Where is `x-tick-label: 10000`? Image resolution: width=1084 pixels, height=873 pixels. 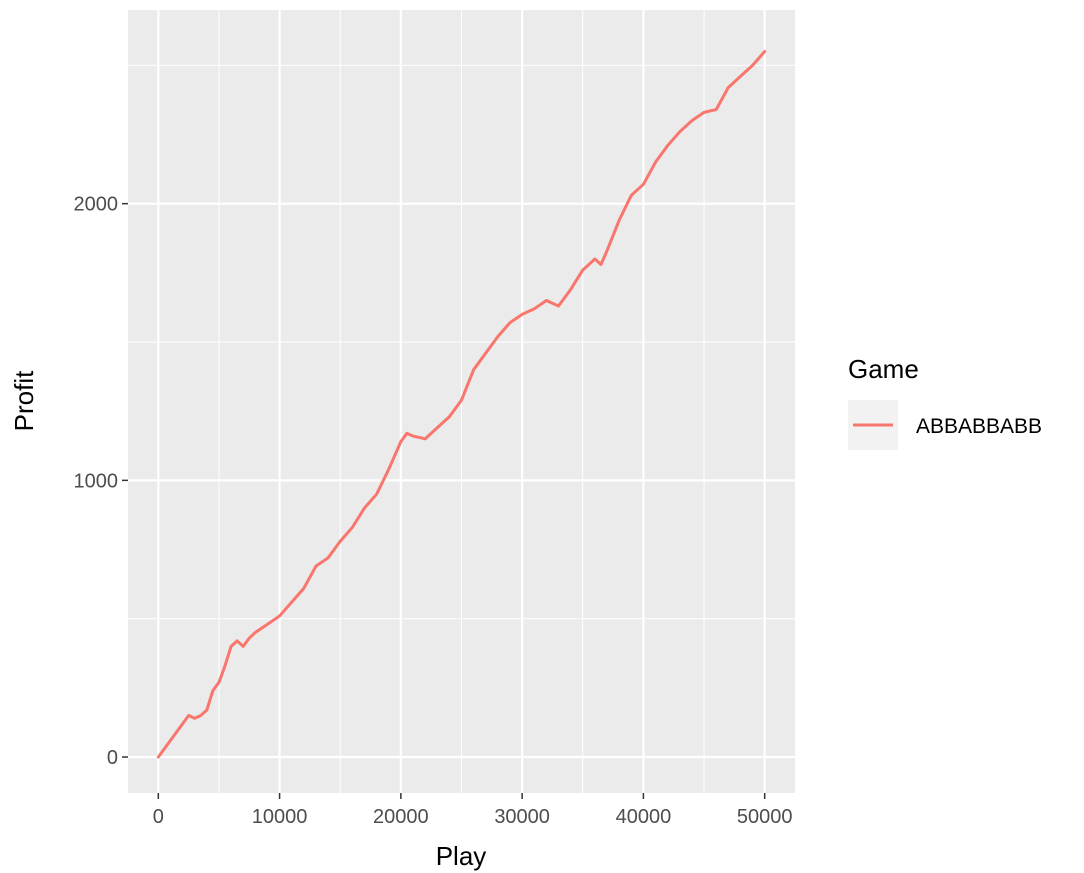 x-tick-label: 10000 is located at coordinates (280, 817).